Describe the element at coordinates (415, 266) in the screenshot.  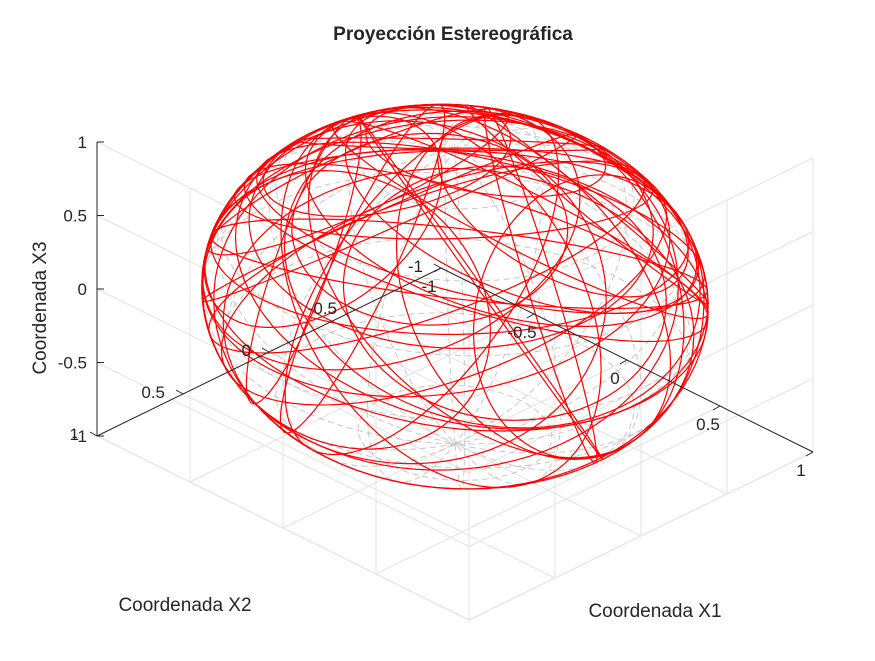
I see `y-tick-label: -1` at that location.